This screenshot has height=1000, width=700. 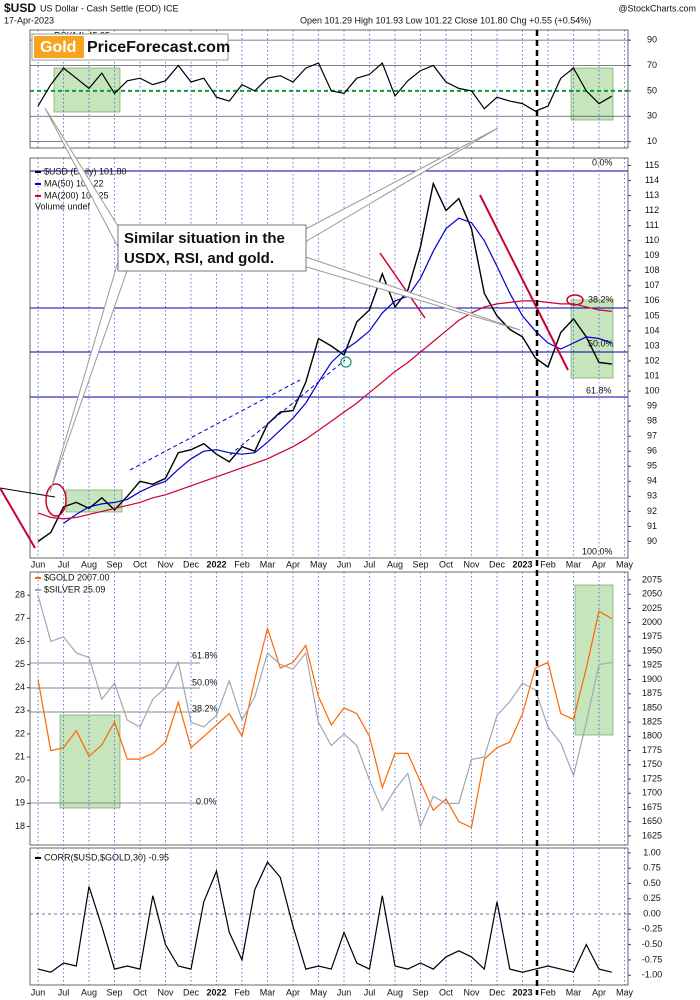 I want to click on annotation: USDX, RSI, and gold., so click(x=199, y=258).